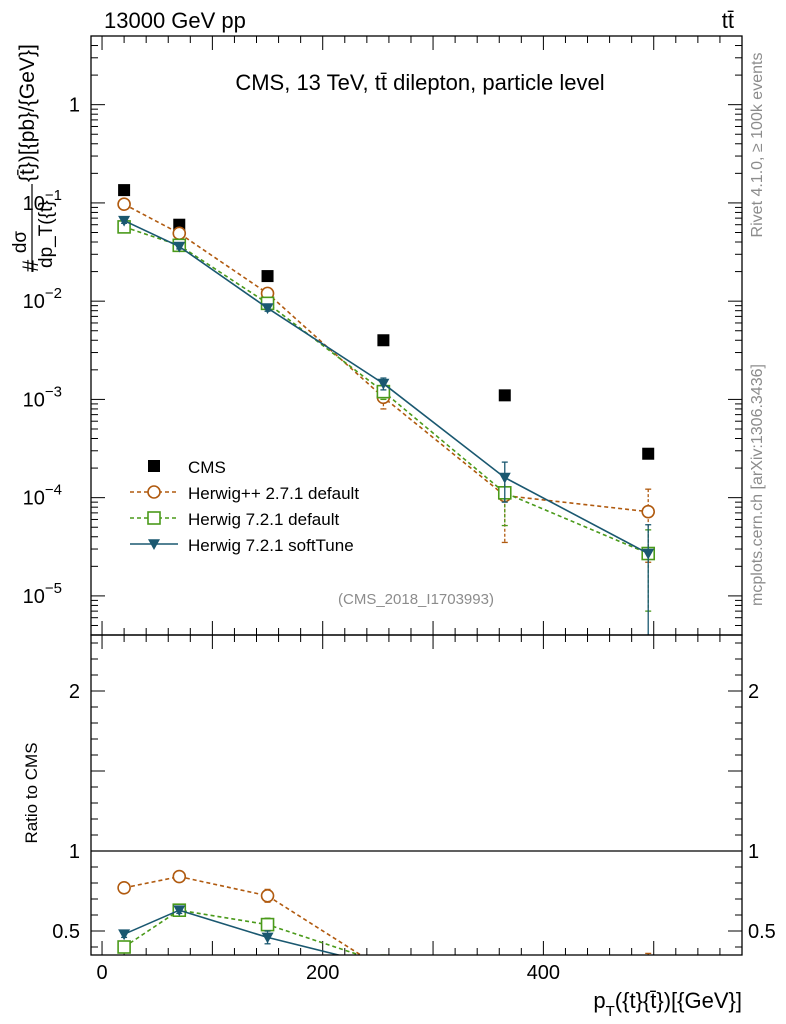 The width and height of the screenshot is (786, 1024). I want to click on main-y-tick-label: 10⁻³, so click(42, 397).